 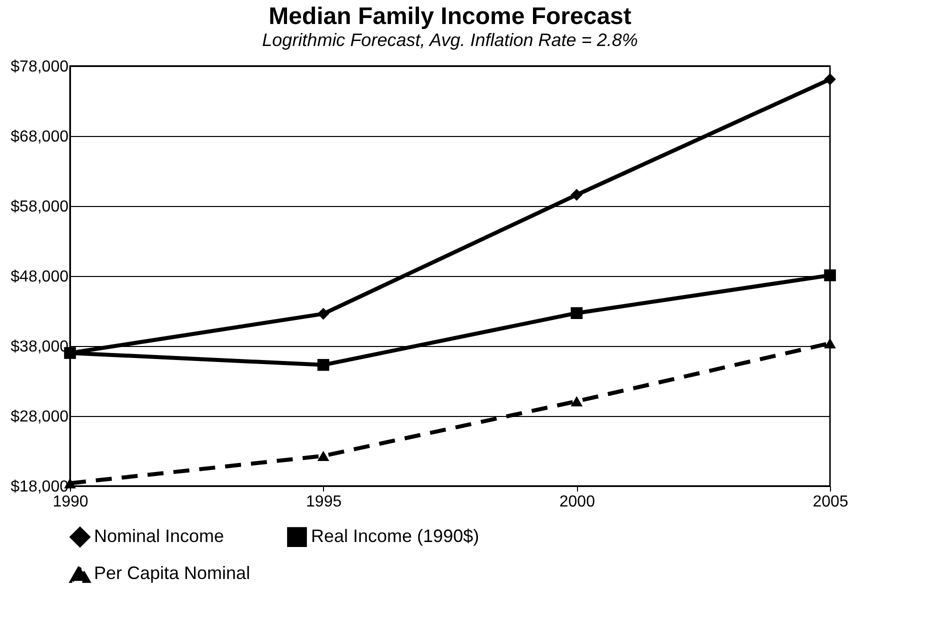 What do you see at coordinates (159, 536) in the screenshot?
I see `legend-label: Nominal Income` at bounding box center [159, 536].